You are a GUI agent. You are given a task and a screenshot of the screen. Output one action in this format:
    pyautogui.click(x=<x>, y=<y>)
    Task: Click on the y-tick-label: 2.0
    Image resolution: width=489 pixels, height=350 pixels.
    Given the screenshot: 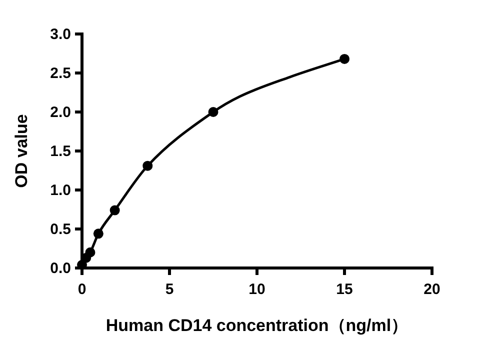 What is the action you would take?
    pyautogui.click(x=60, y=112)
    